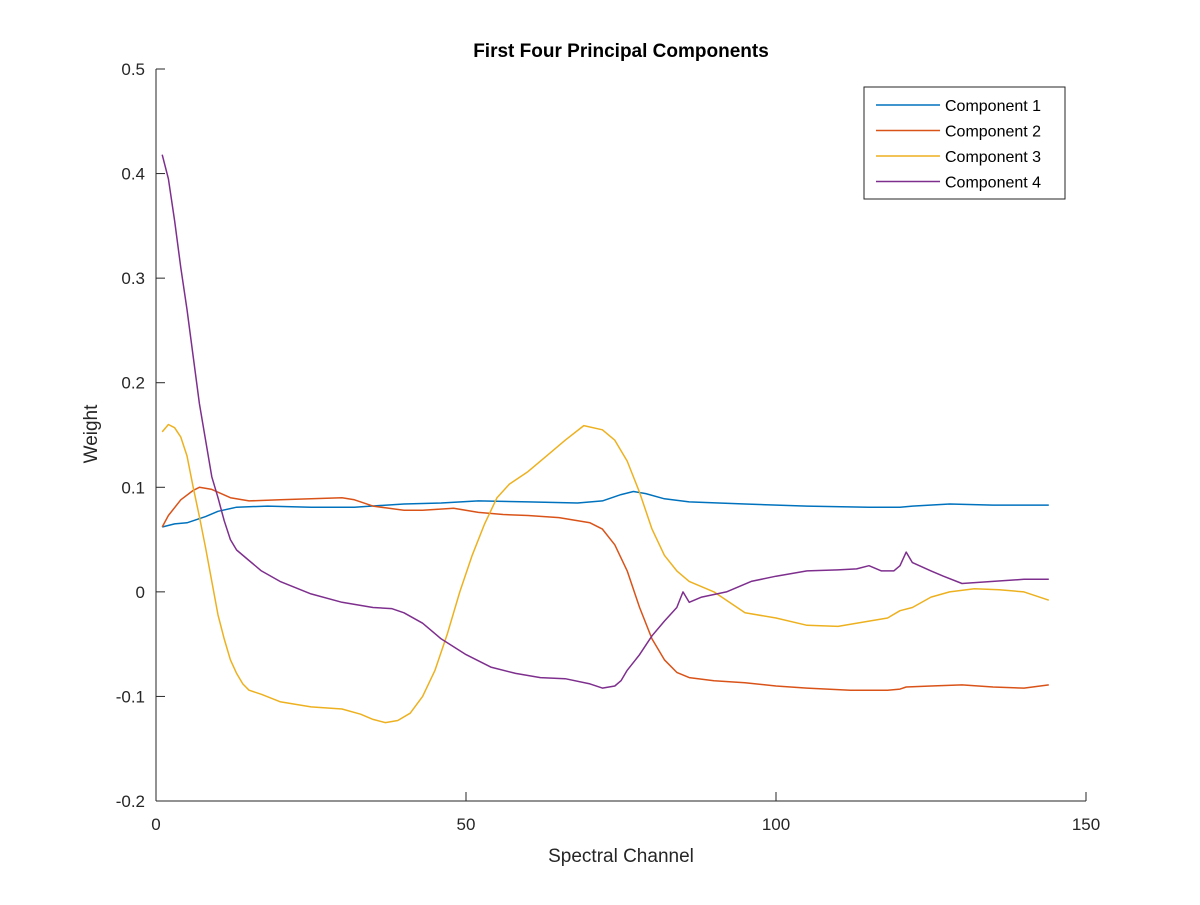 This screenshot has width=1200, height=905. Describe the element at coordinates (133, 174) in the screenshot. I see `y-tick-label: 0.4` at that location.